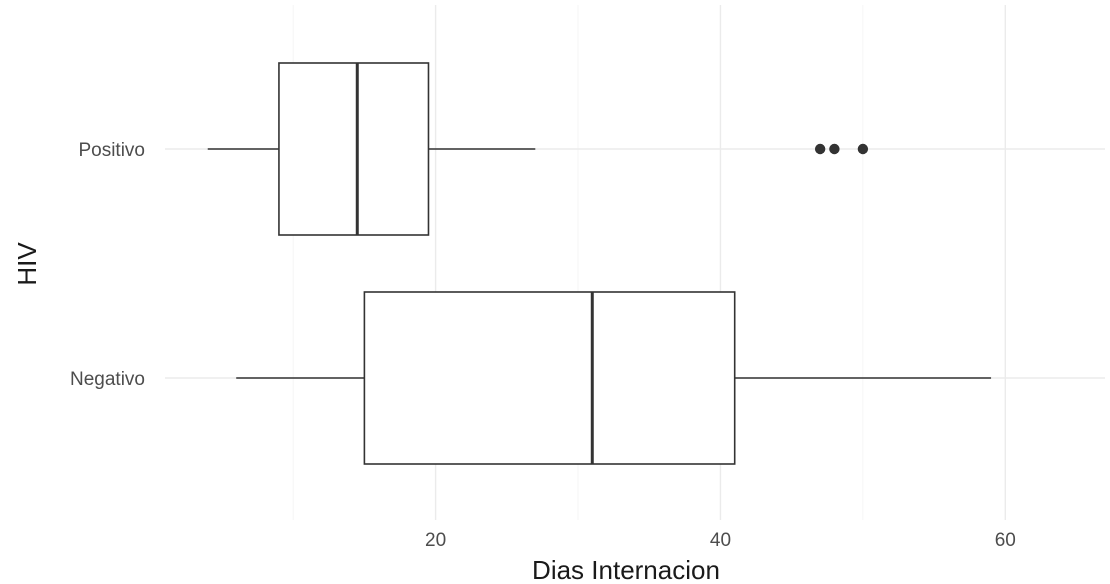 The image size is (1110, 584). I want to click on x-tick-label: 60, so click(1005, 540).